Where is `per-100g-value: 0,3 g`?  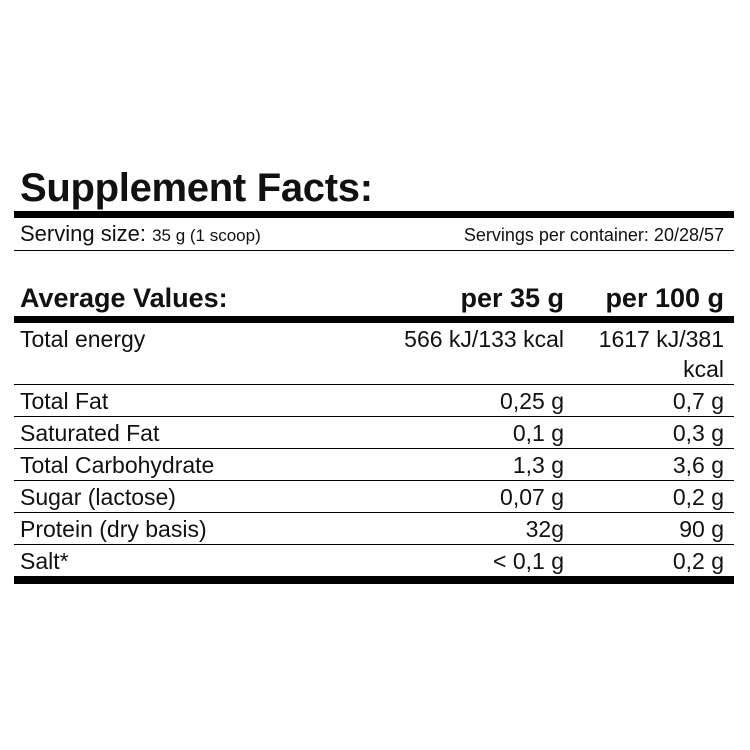
per-100g-value: 0,3 g is located at coordinates (698, 433).